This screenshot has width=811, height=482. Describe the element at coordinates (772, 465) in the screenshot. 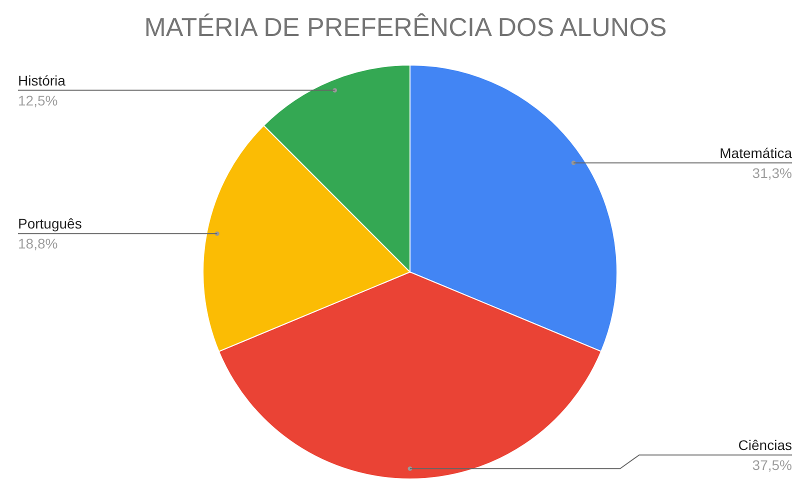

I see `data-label: 37,5%` at that location.